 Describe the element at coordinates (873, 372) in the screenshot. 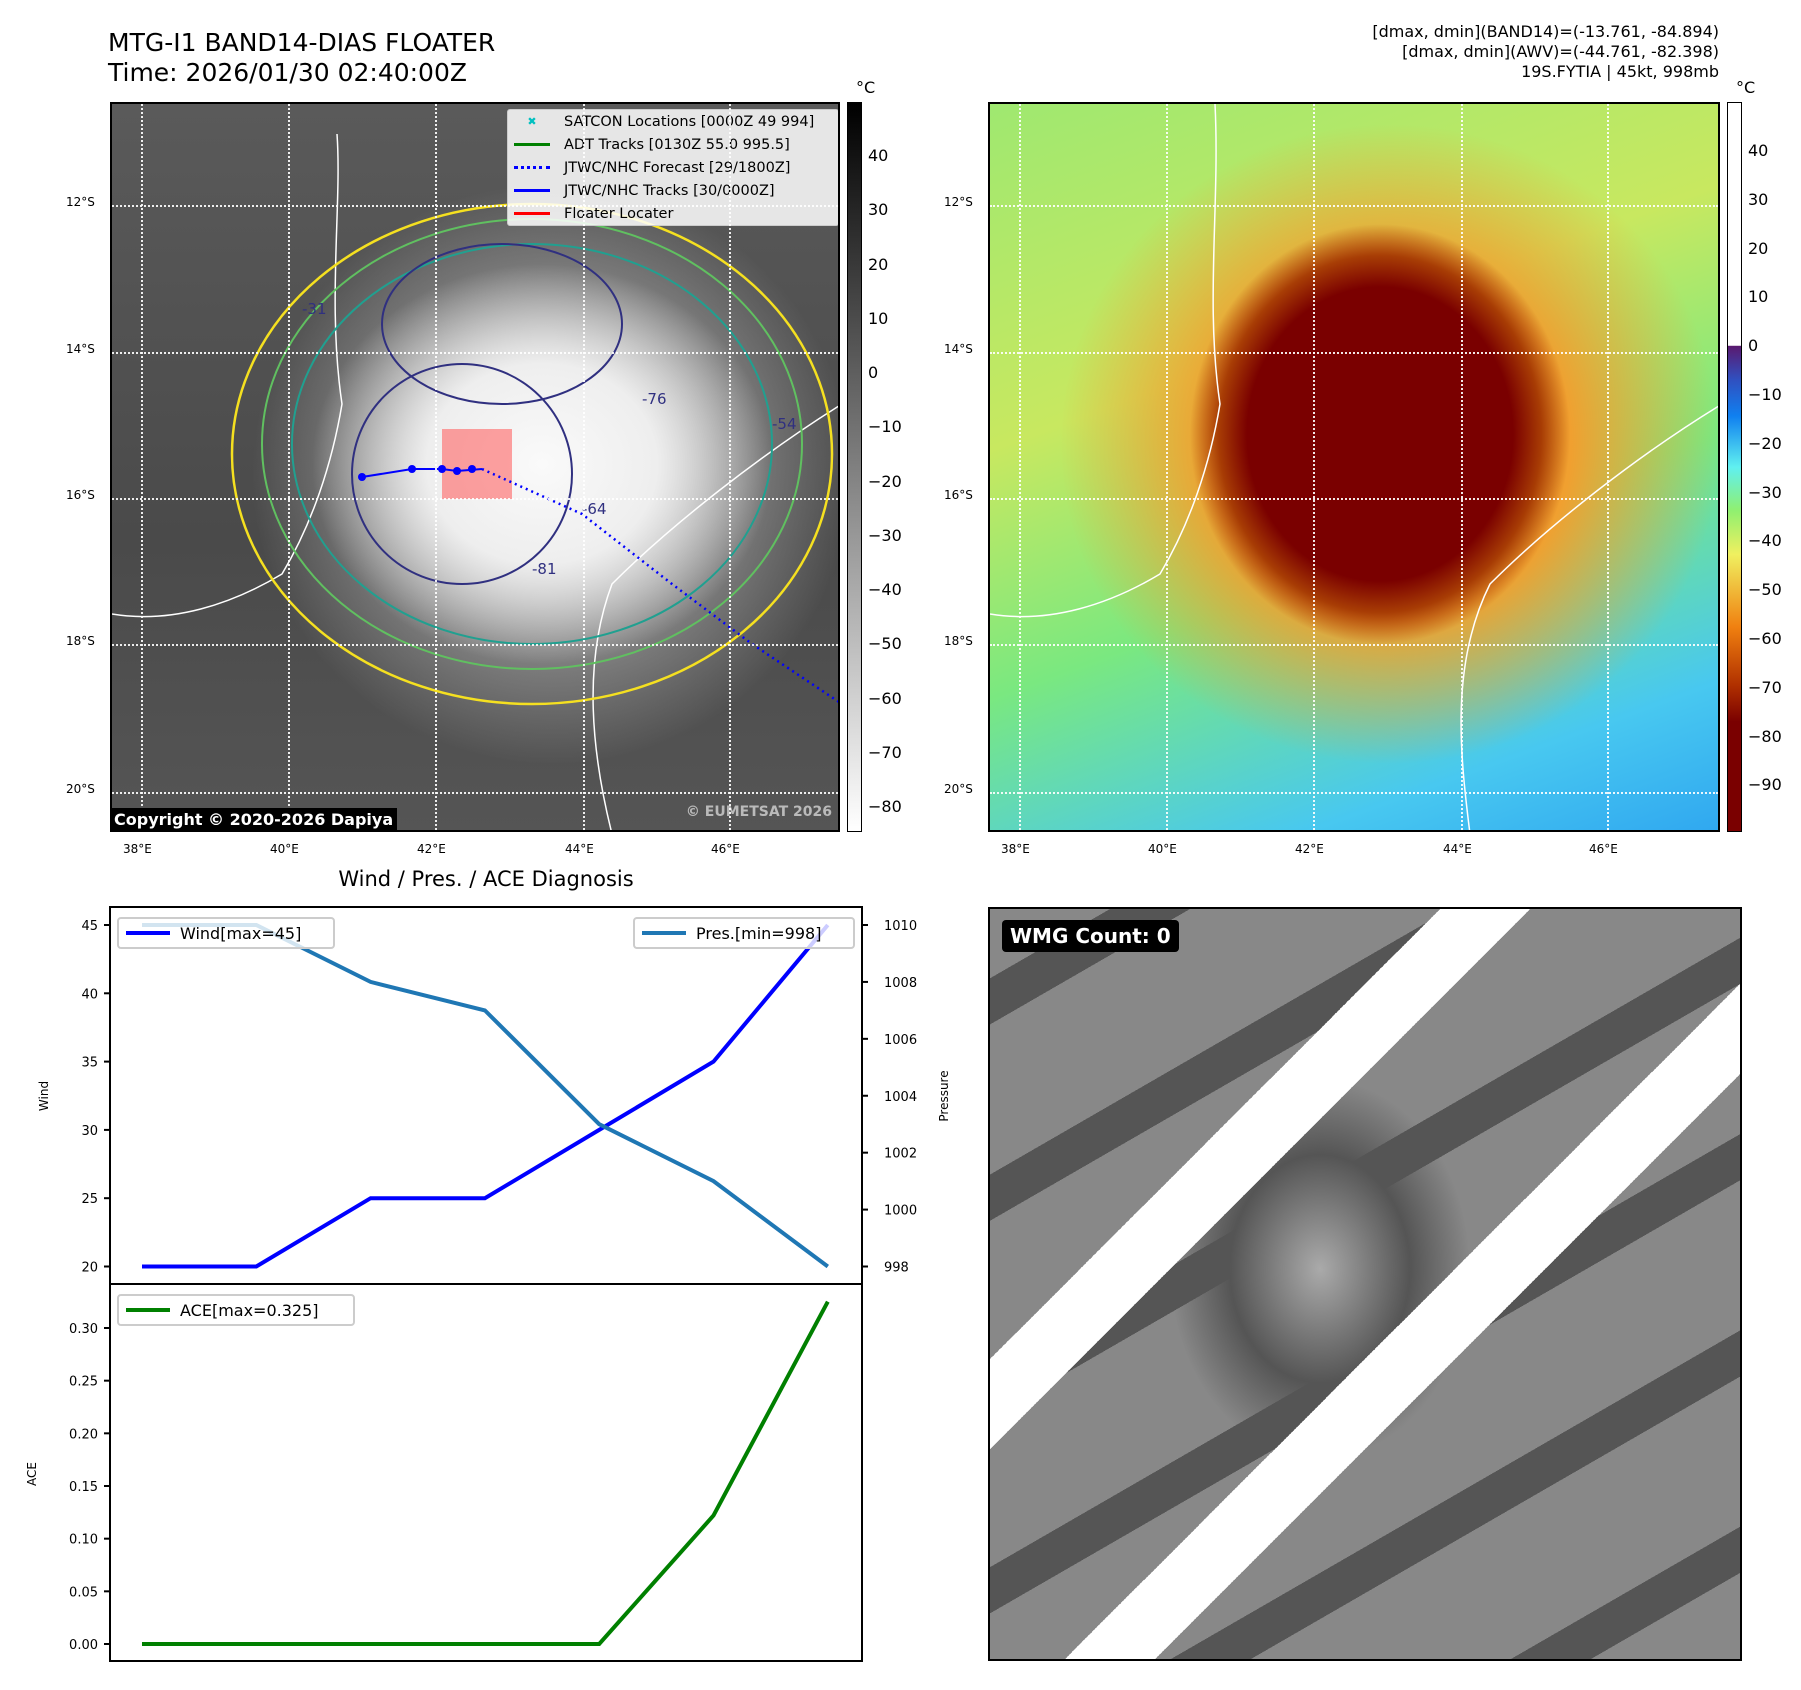

I see `ir-colorbar-tick: 0` at that location.